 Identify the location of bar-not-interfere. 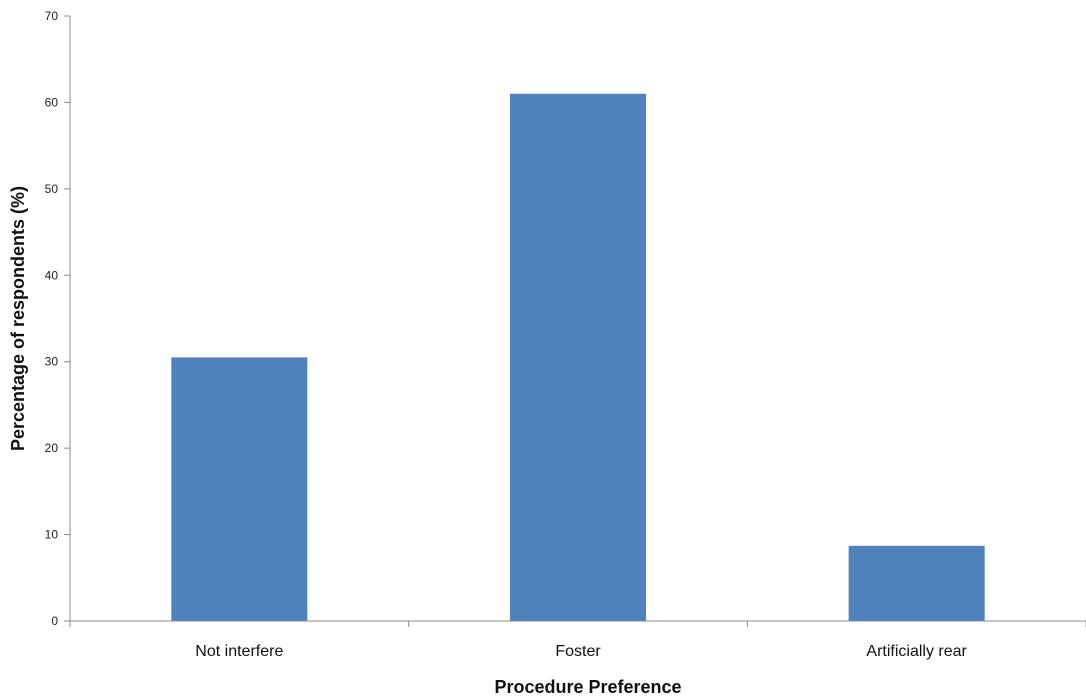
(239, 489).